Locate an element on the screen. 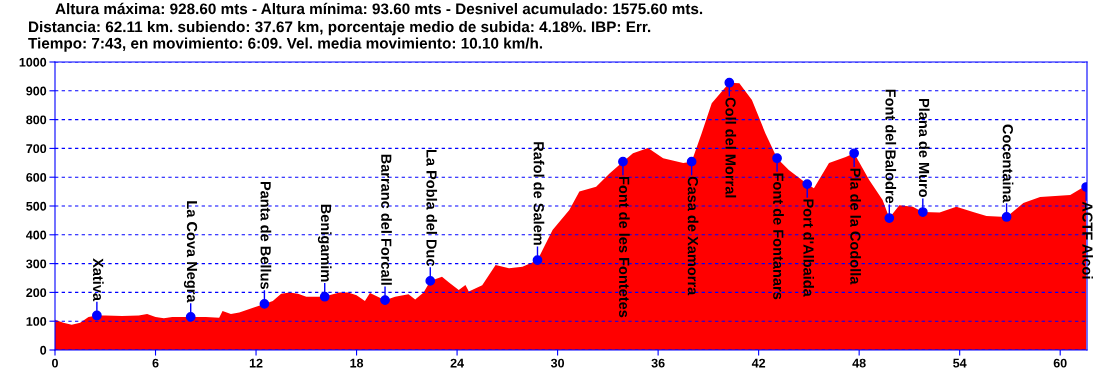 Image resolution: width=1114 pixels, height=368 pixels. y-tick-label: 0 is located at coordinates (43, 350).